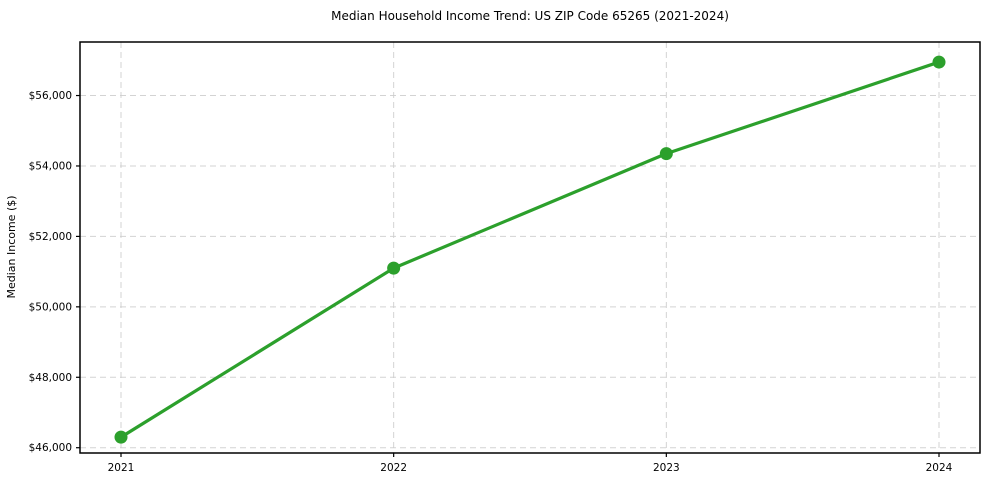 This screenshot has width=989, height=490. What do you see at coordinates (393, 468) in the screenshot?
I see `x-tick-label: 2022` at bounding box center [393, 468].